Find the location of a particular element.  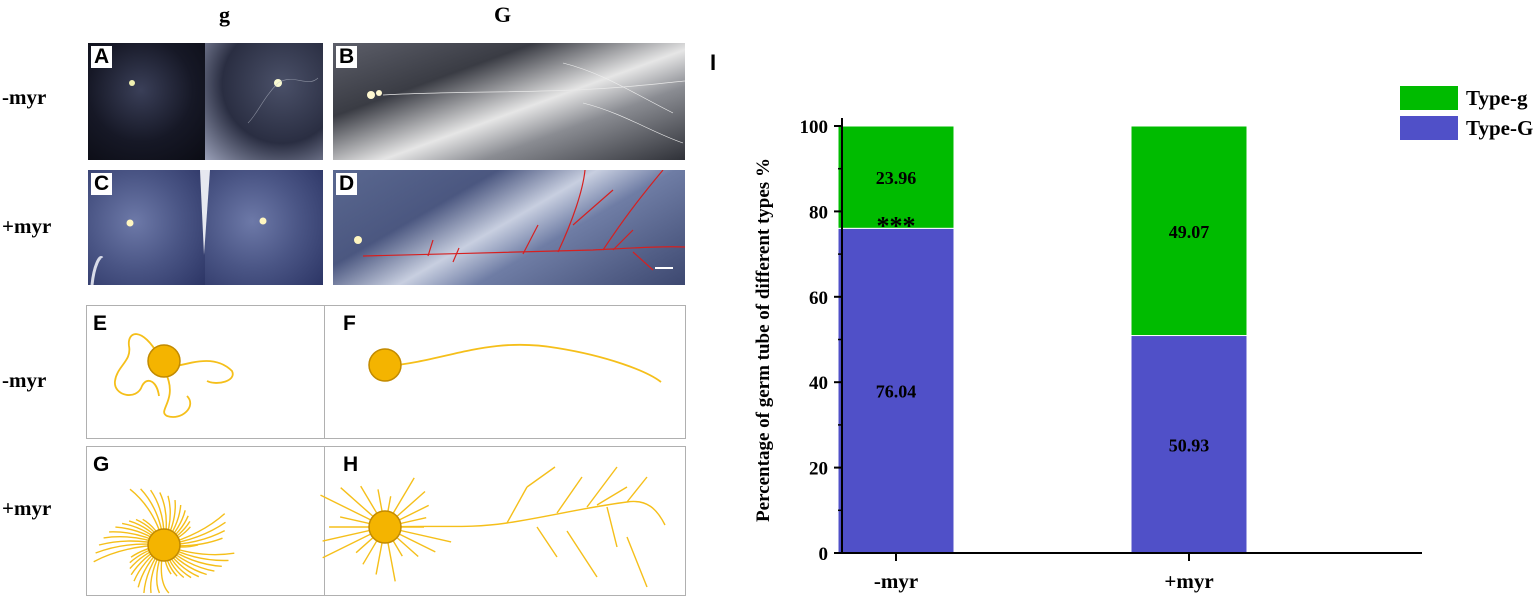

x-tick-label: -myr is located at coordinates (896, 581).